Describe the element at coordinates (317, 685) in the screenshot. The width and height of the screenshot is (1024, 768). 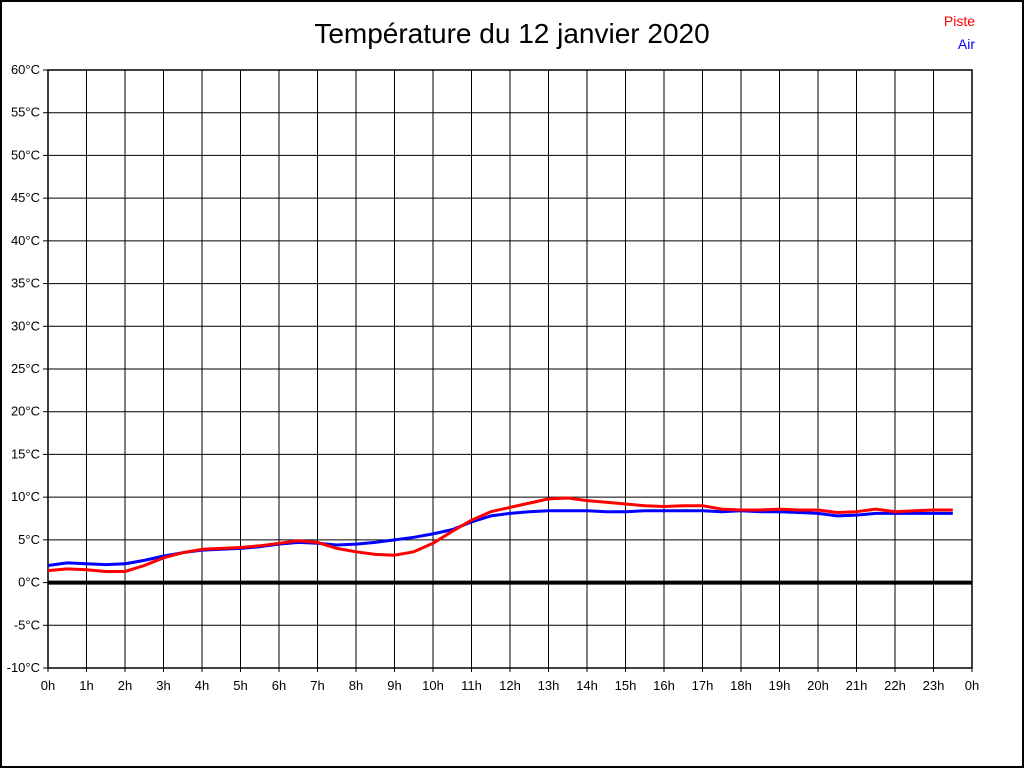
I see `x-tick-label: 7h` at that location.